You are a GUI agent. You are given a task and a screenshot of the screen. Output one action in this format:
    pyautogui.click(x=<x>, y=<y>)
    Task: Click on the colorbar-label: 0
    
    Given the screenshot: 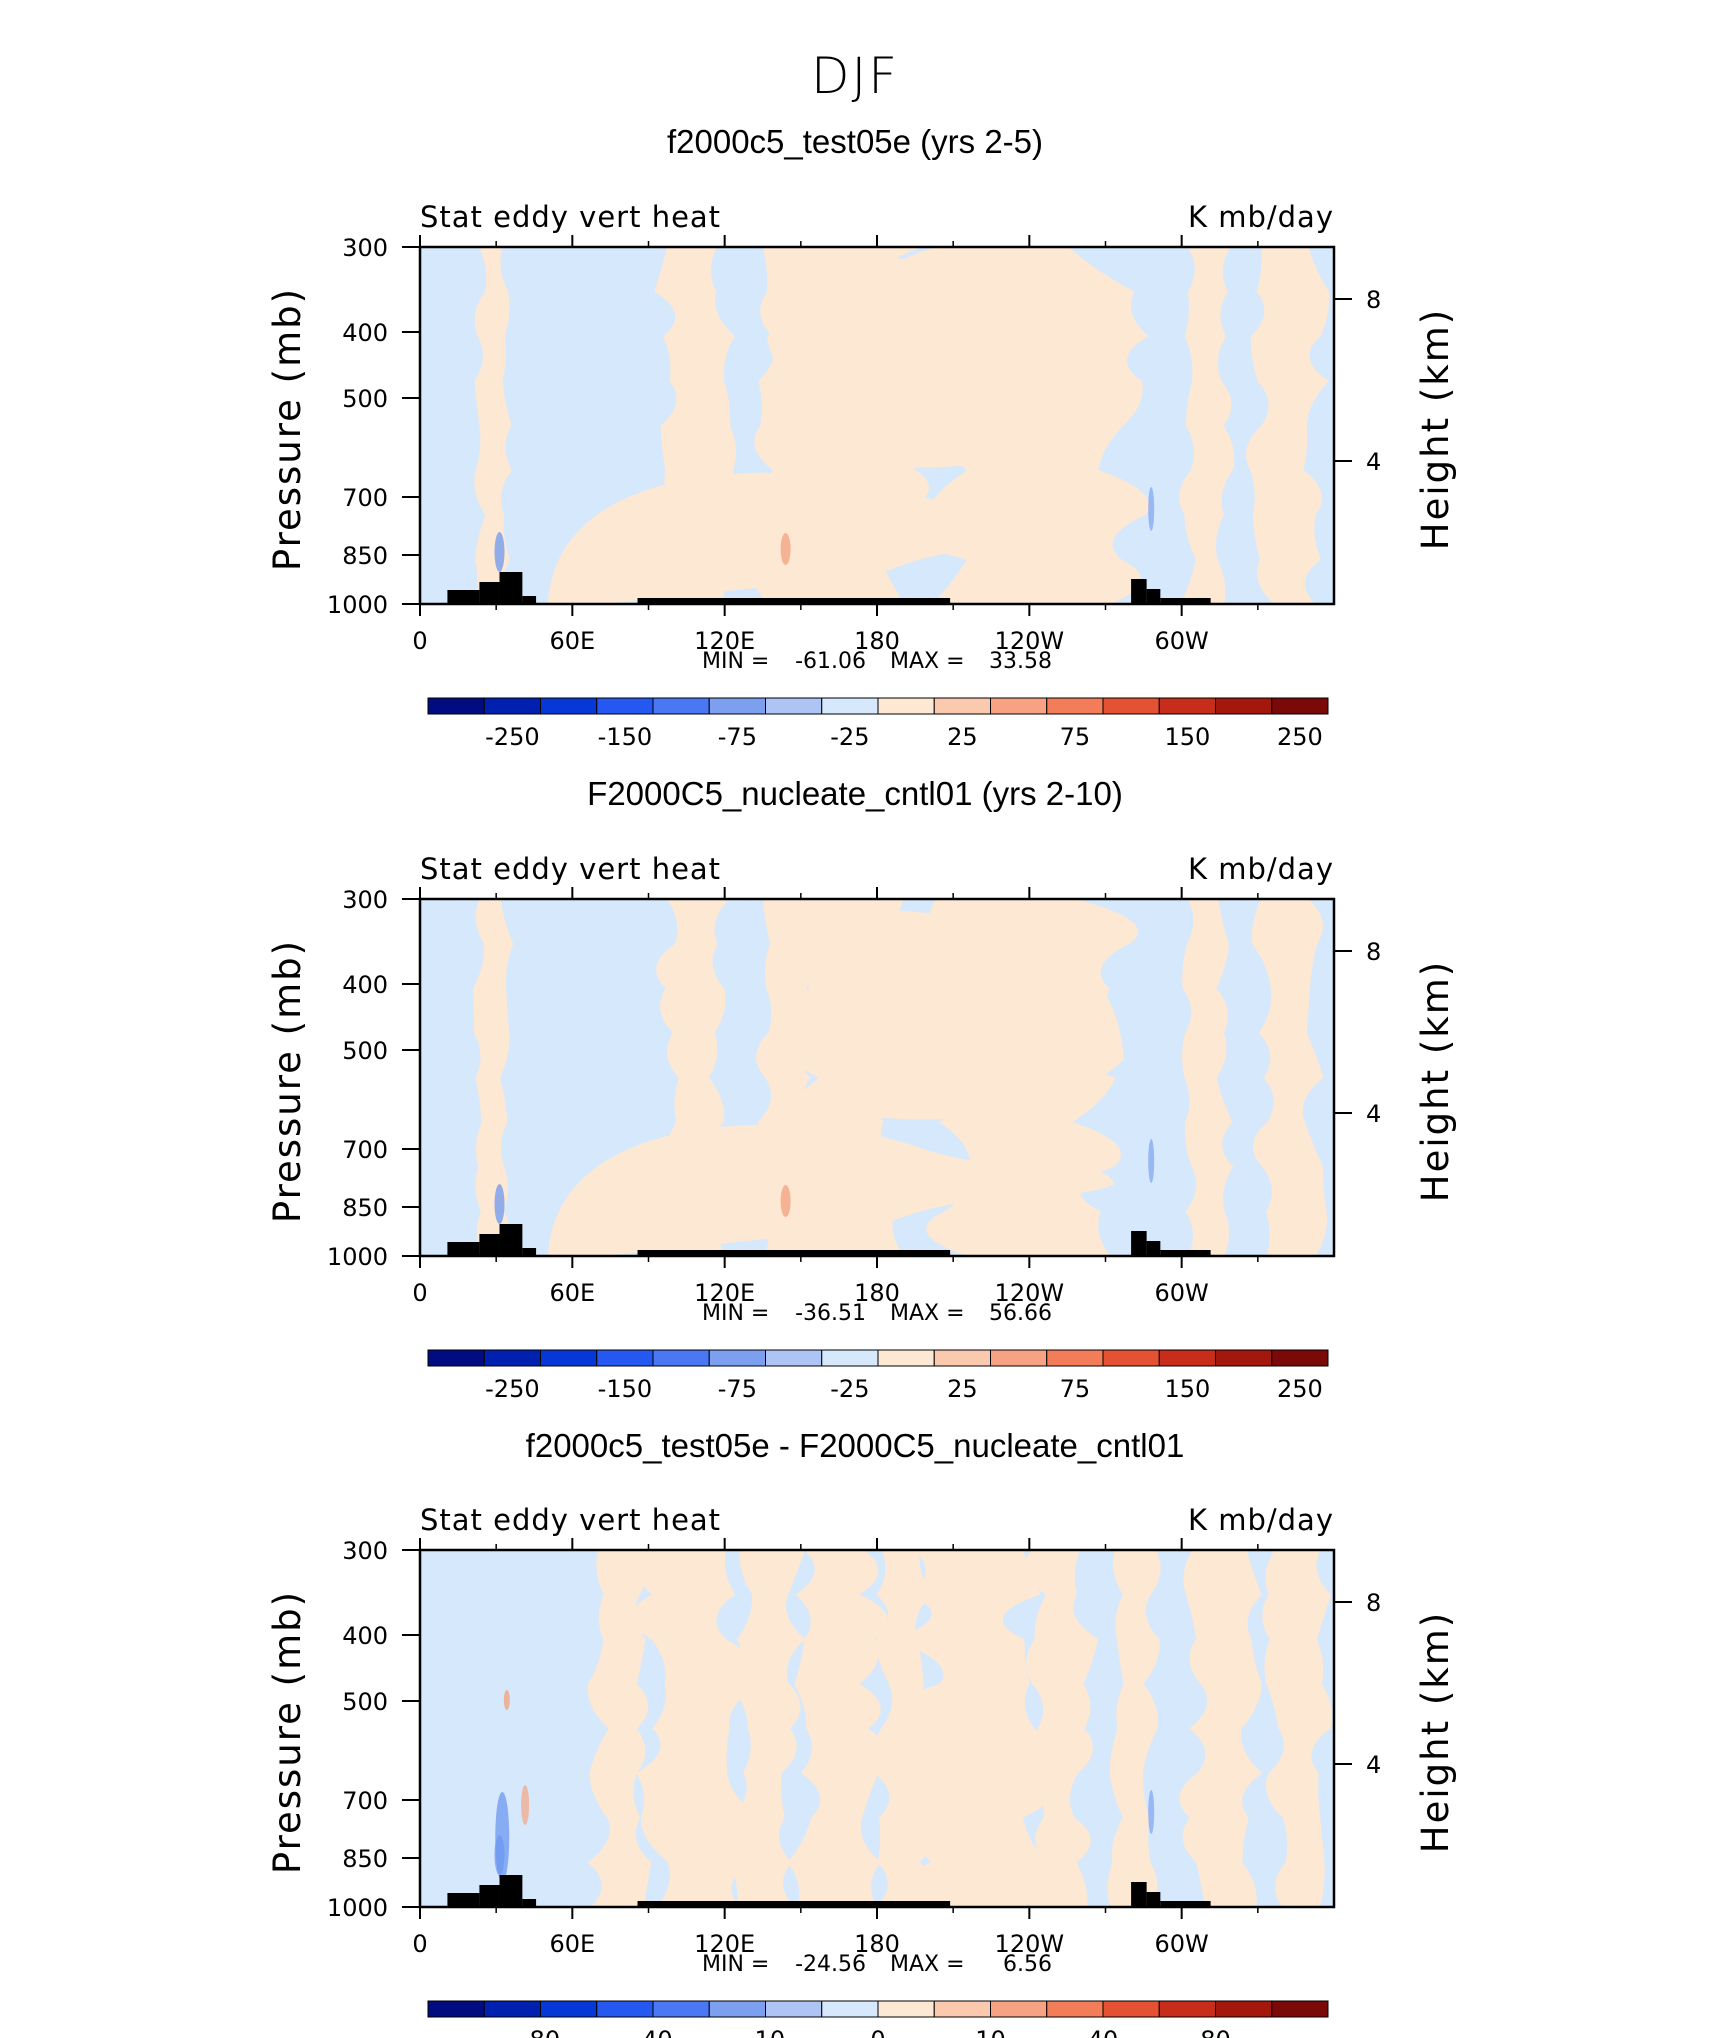 What is the action you would take?
    pyautogui.click(x=877, y=2032)
    